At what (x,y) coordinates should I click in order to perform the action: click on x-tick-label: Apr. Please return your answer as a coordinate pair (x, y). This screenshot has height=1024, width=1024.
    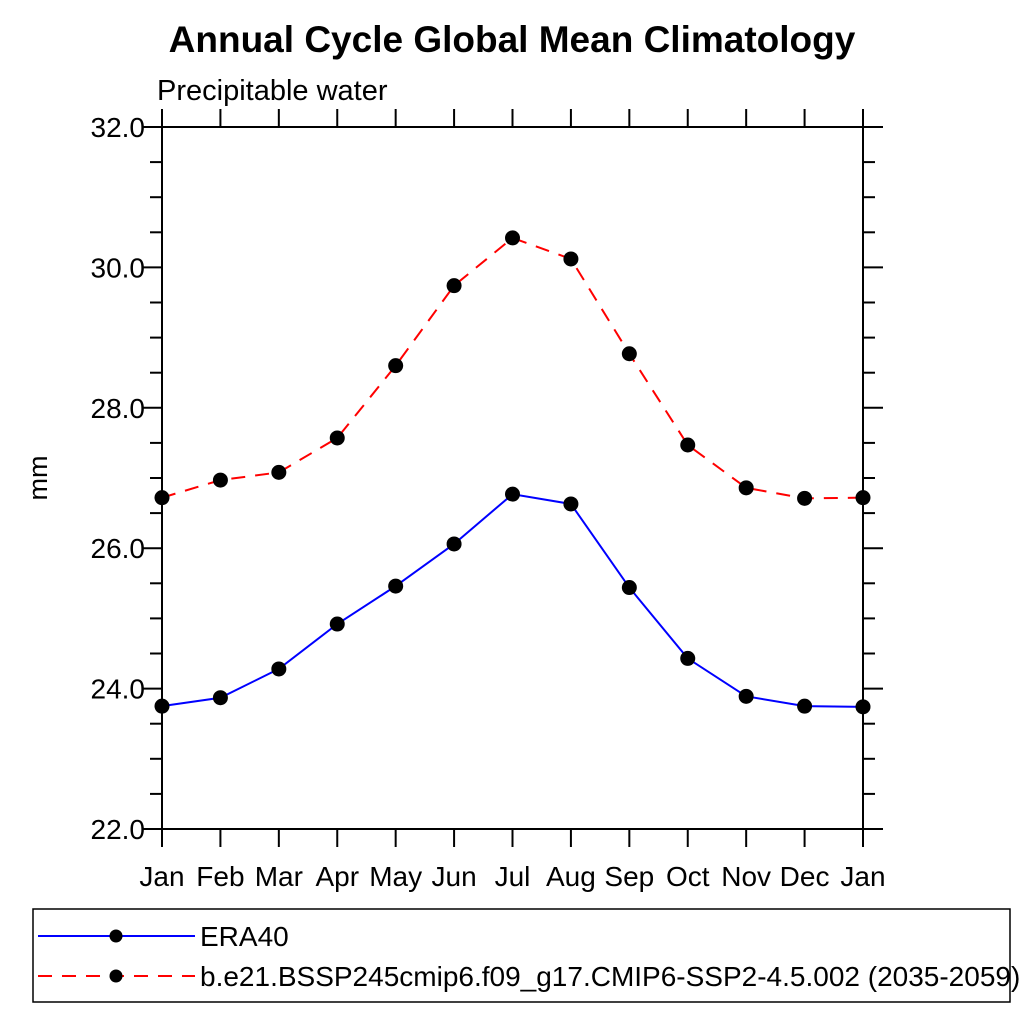
    Looking at the image, I should click on (337, 876).